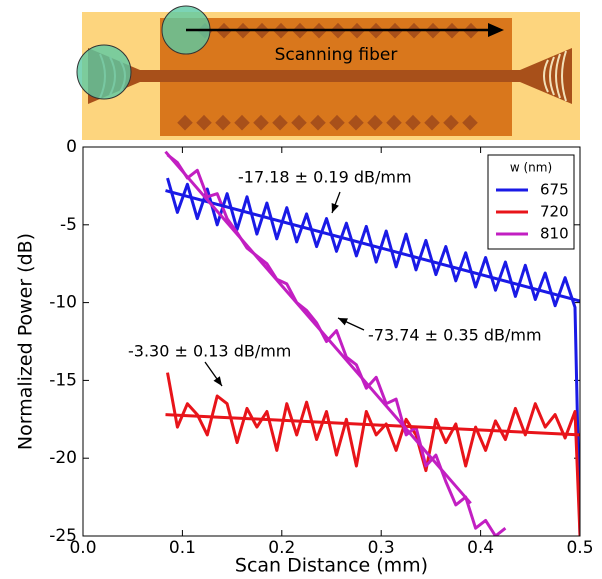 This screenshot has width=602, height=579. What do you see at coordinates (82, 548) in the screenshot?
I see `x-tick-label: 0.0` at bounding box center [82, 548].